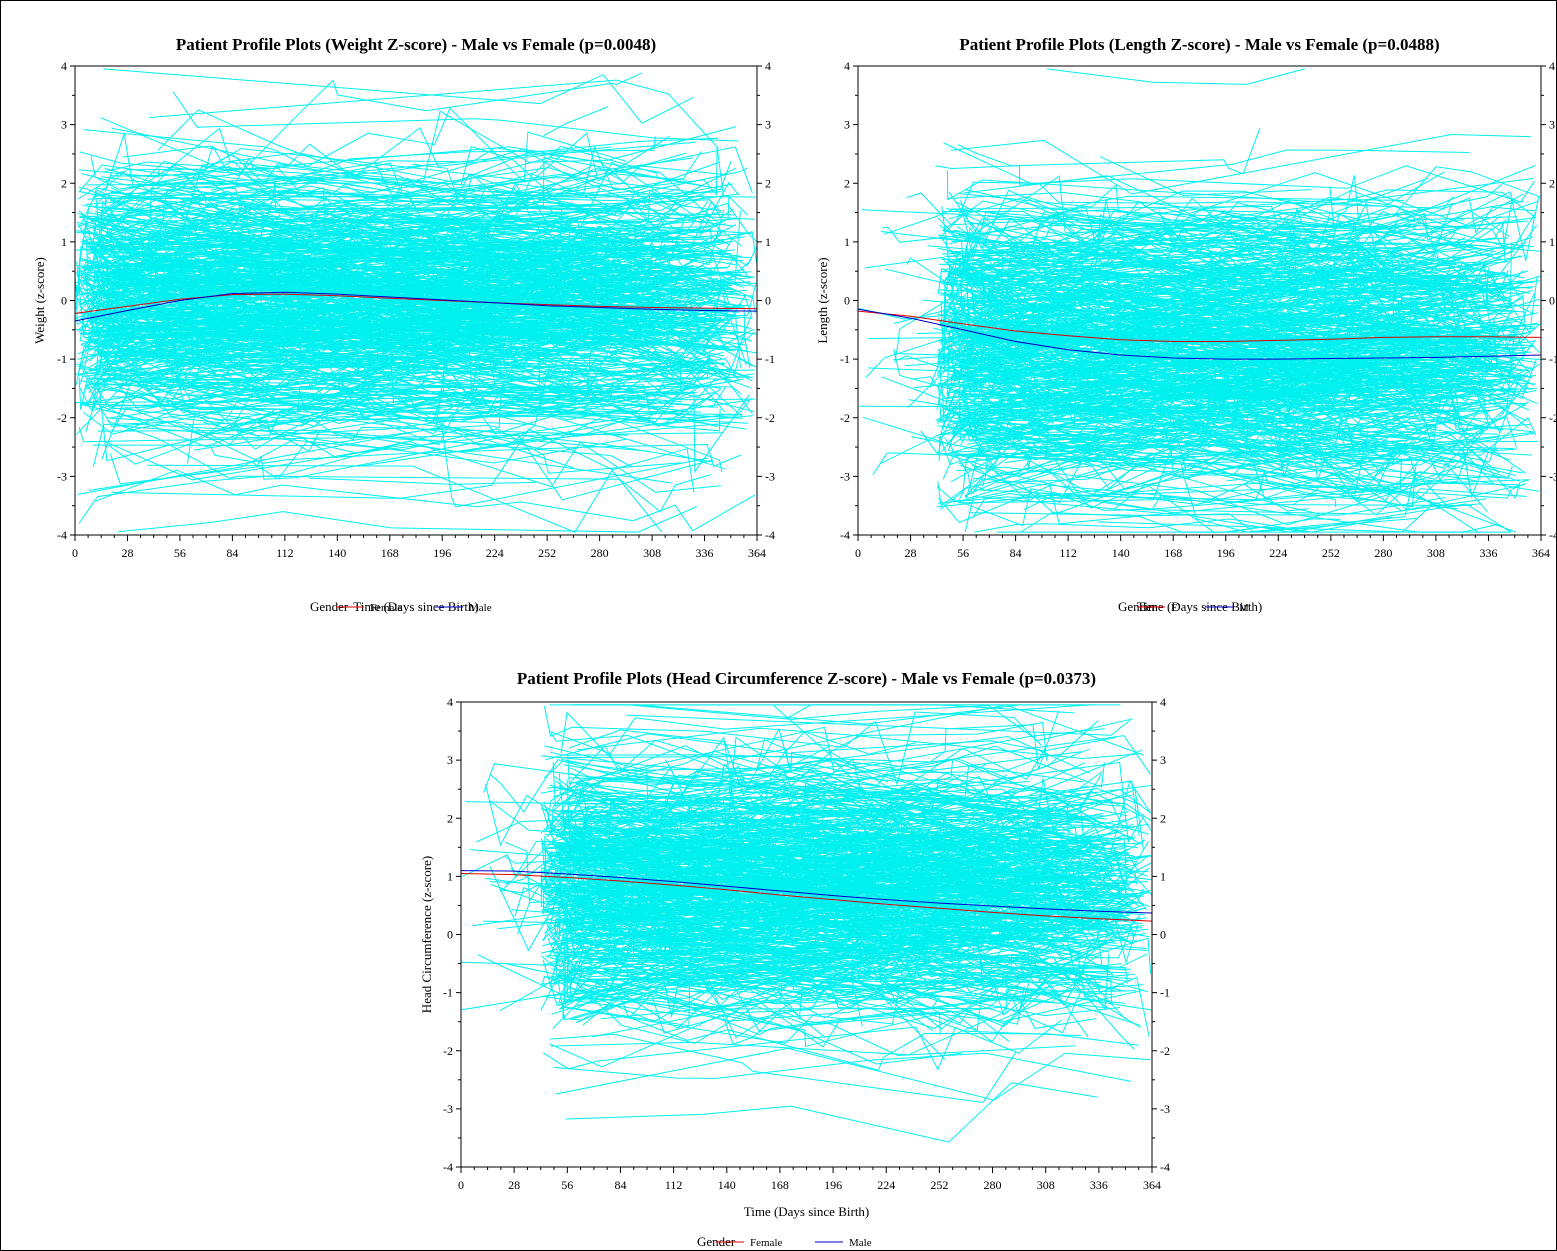 The image size is (1557, 1251). Describe the element at coordinates (807, 1211) in the screenshot. I see `x-axis-label: Time (Days since Birth)` at that location.